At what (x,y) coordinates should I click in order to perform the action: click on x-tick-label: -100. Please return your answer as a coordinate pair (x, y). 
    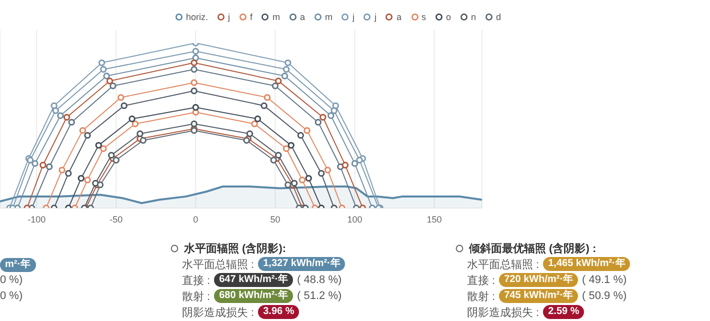
    Looking at the image, I should click on (37, 219).